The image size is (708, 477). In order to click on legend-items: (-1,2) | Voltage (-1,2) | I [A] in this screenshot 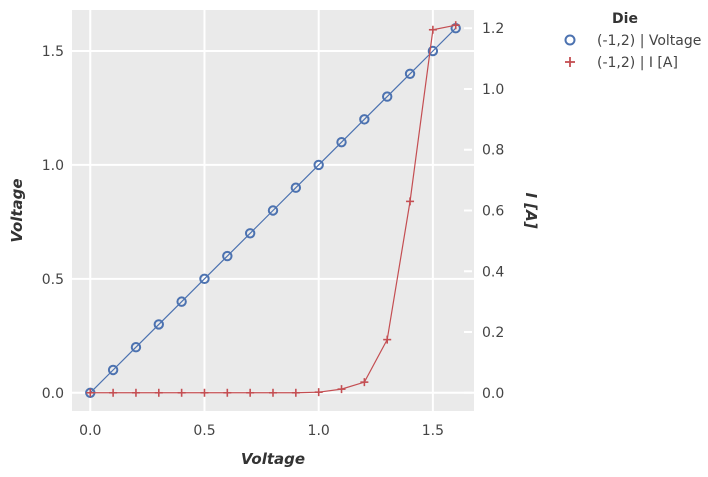, I will do `click(632, 52)`.